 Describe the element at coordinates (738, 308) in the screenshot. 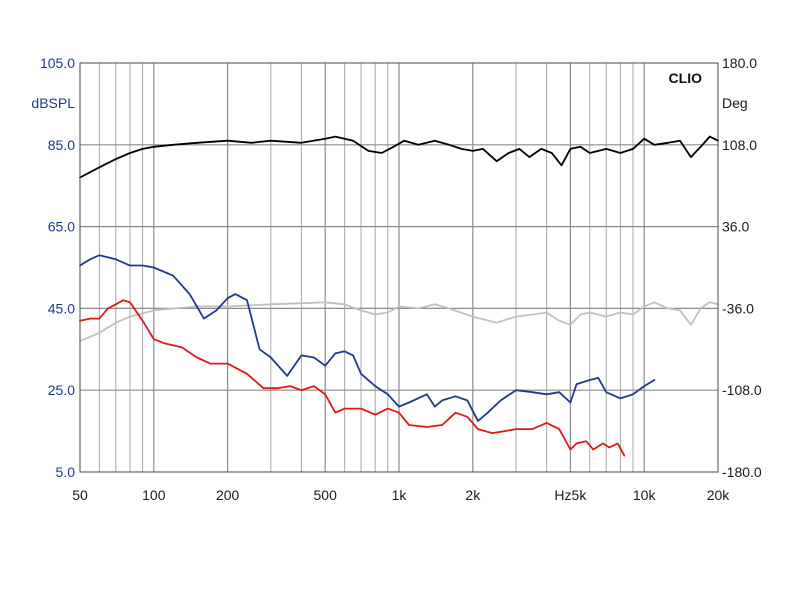

I see `right-tick-label: -36.0` at that location.